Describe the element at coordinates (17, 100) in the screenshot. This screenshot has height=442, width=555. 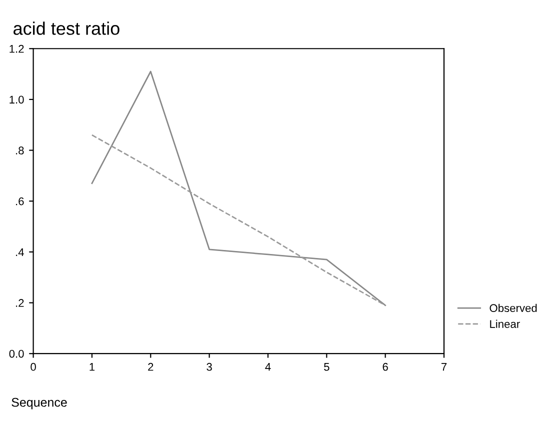
I see `y-tick-label: 1.0` at that location.